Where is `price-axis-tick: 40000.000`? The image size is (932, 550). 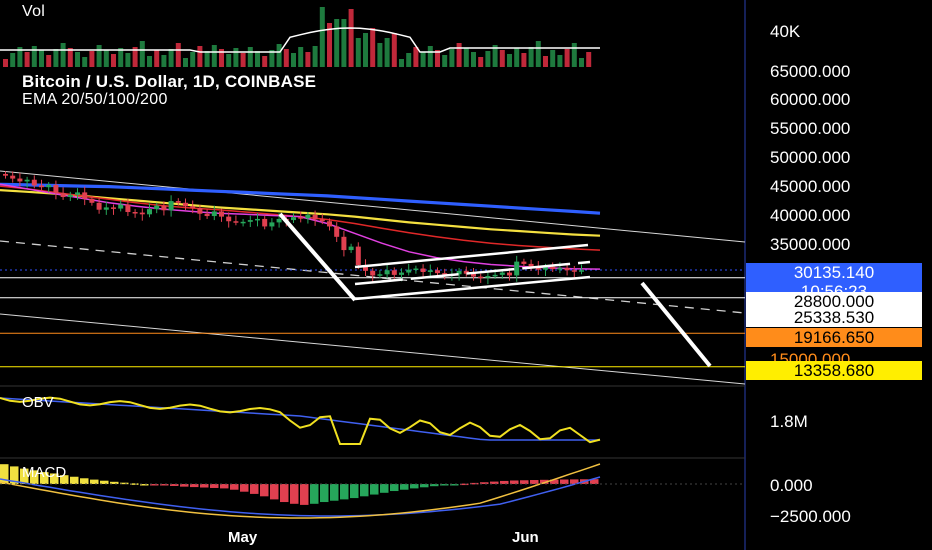 price-axis-tick: 40000.000 is located at coordinates (810, 215).